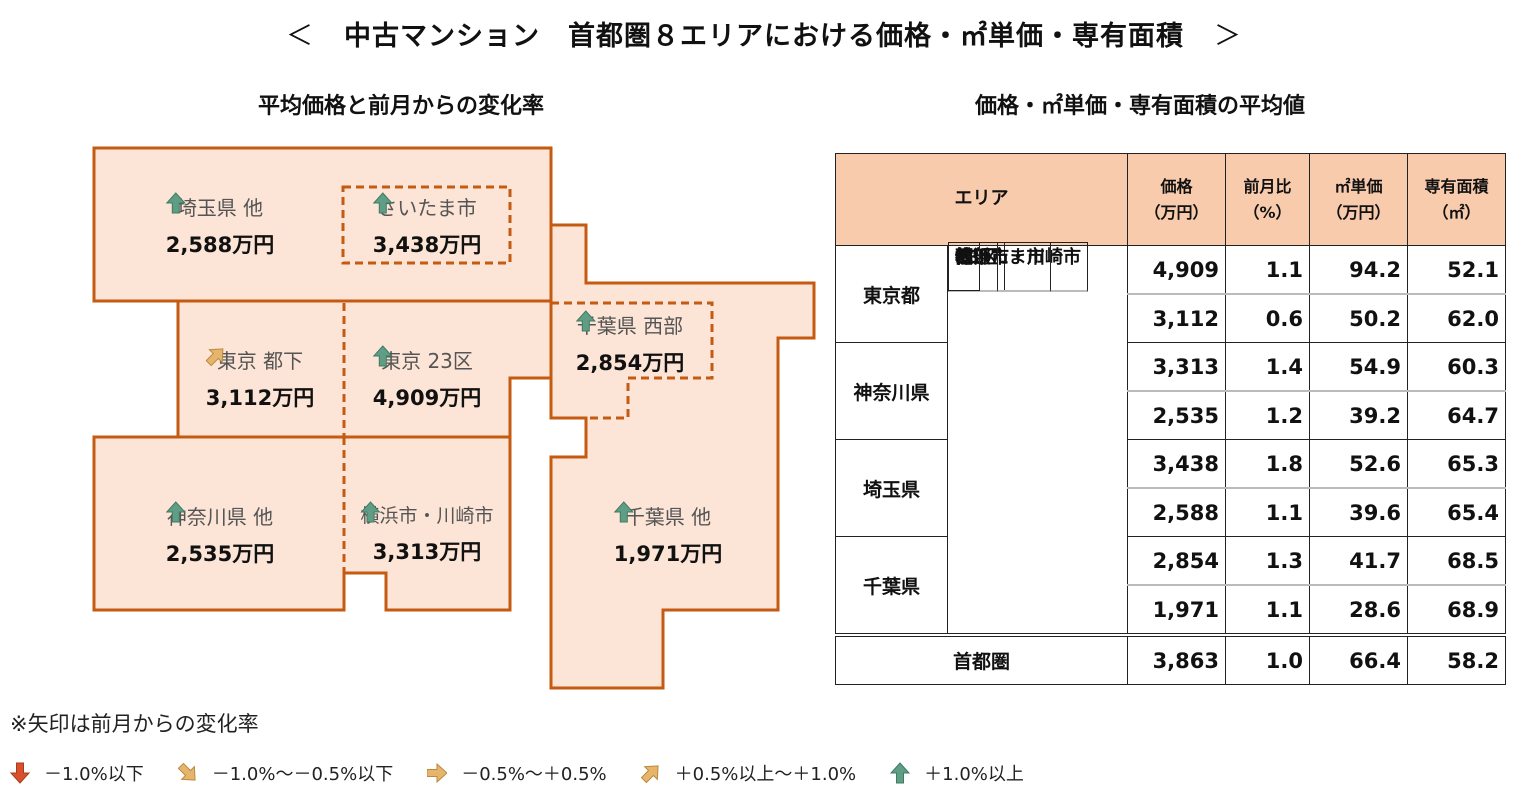 The image size is (1528, 801). Describe the element at coordinates (630, 363) in the screenshot. I see `area-price: 2,854万円` at that location.